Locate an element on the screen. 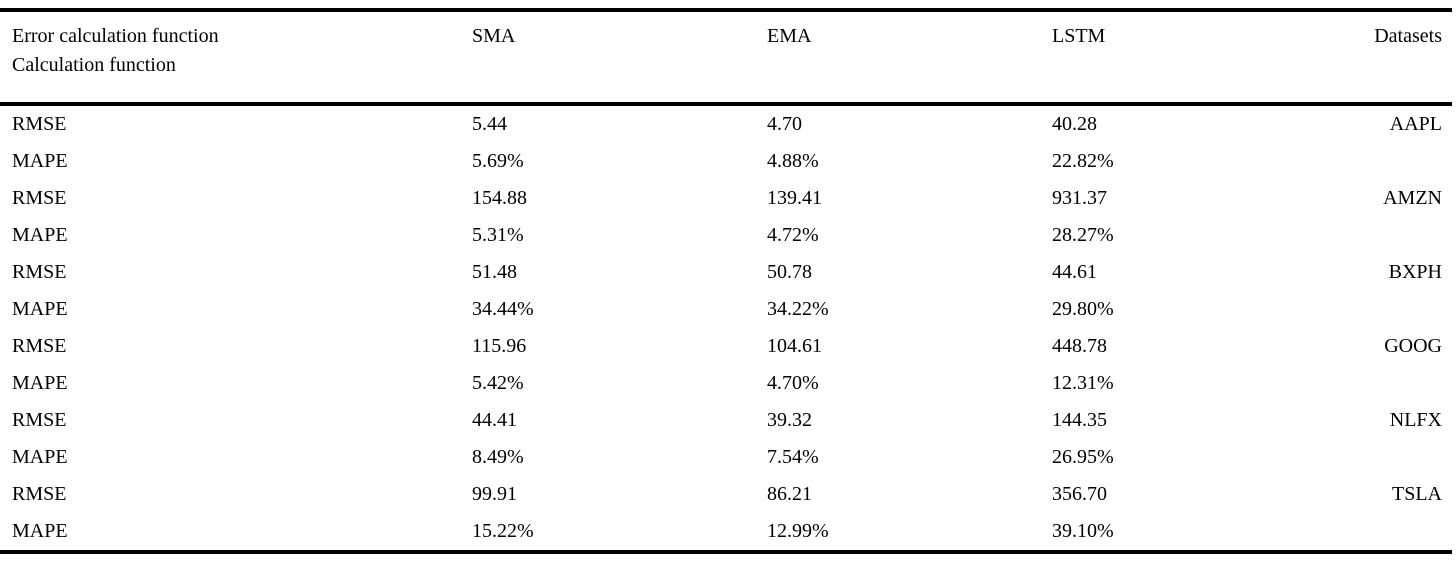  dataset-cell: TSLA is located at coordinates (1417, 494).